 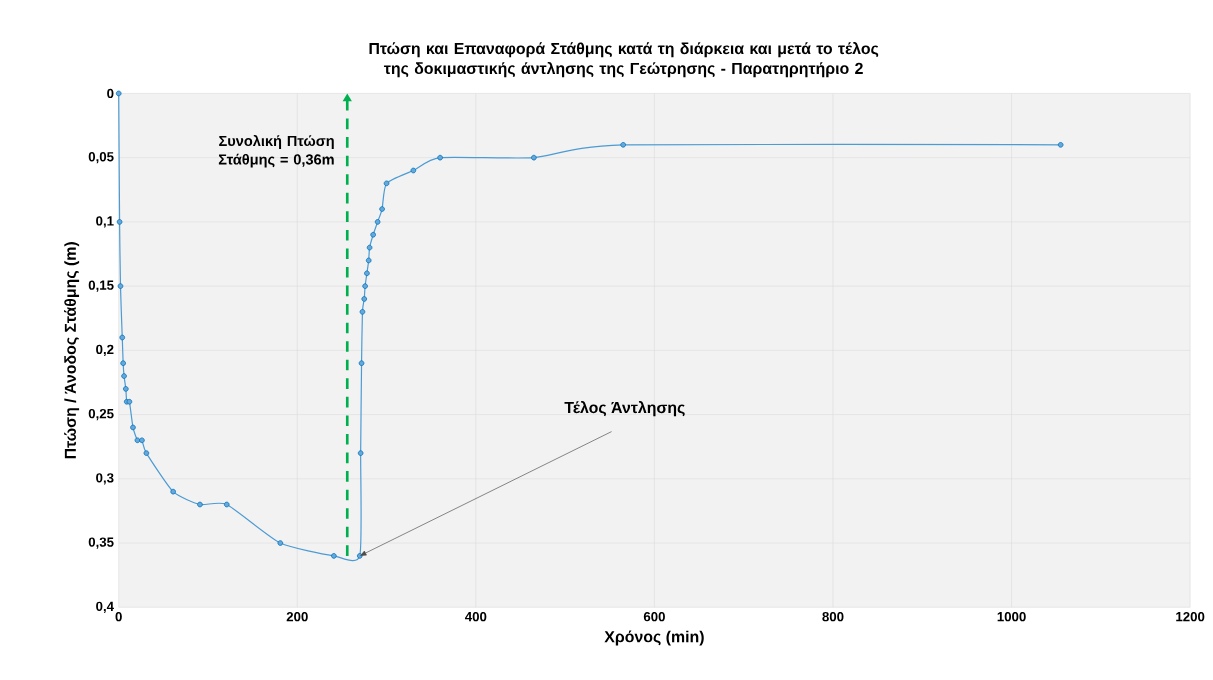 I want to click on annotation: Συνολική Πτώση Στάθμης = 0,36m, so click(x=276, y=151).